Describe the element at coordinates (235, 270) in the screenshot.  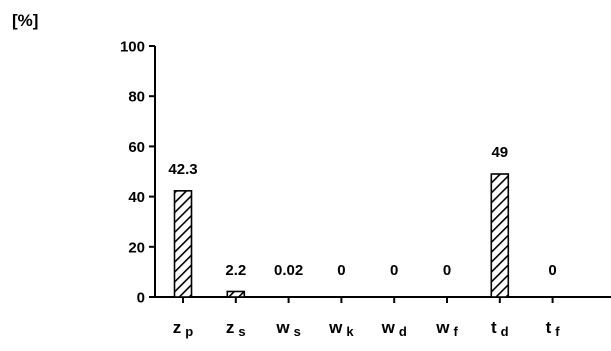
I see `data-label: 2.2` at that location.